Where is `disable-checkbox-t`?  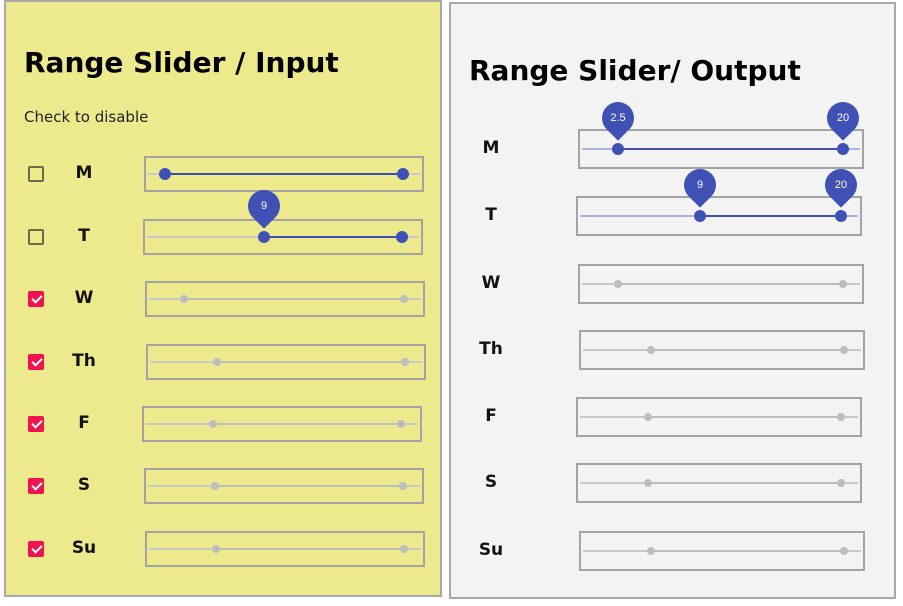 disable-checkbox-t is located at coordinates (36, 237).